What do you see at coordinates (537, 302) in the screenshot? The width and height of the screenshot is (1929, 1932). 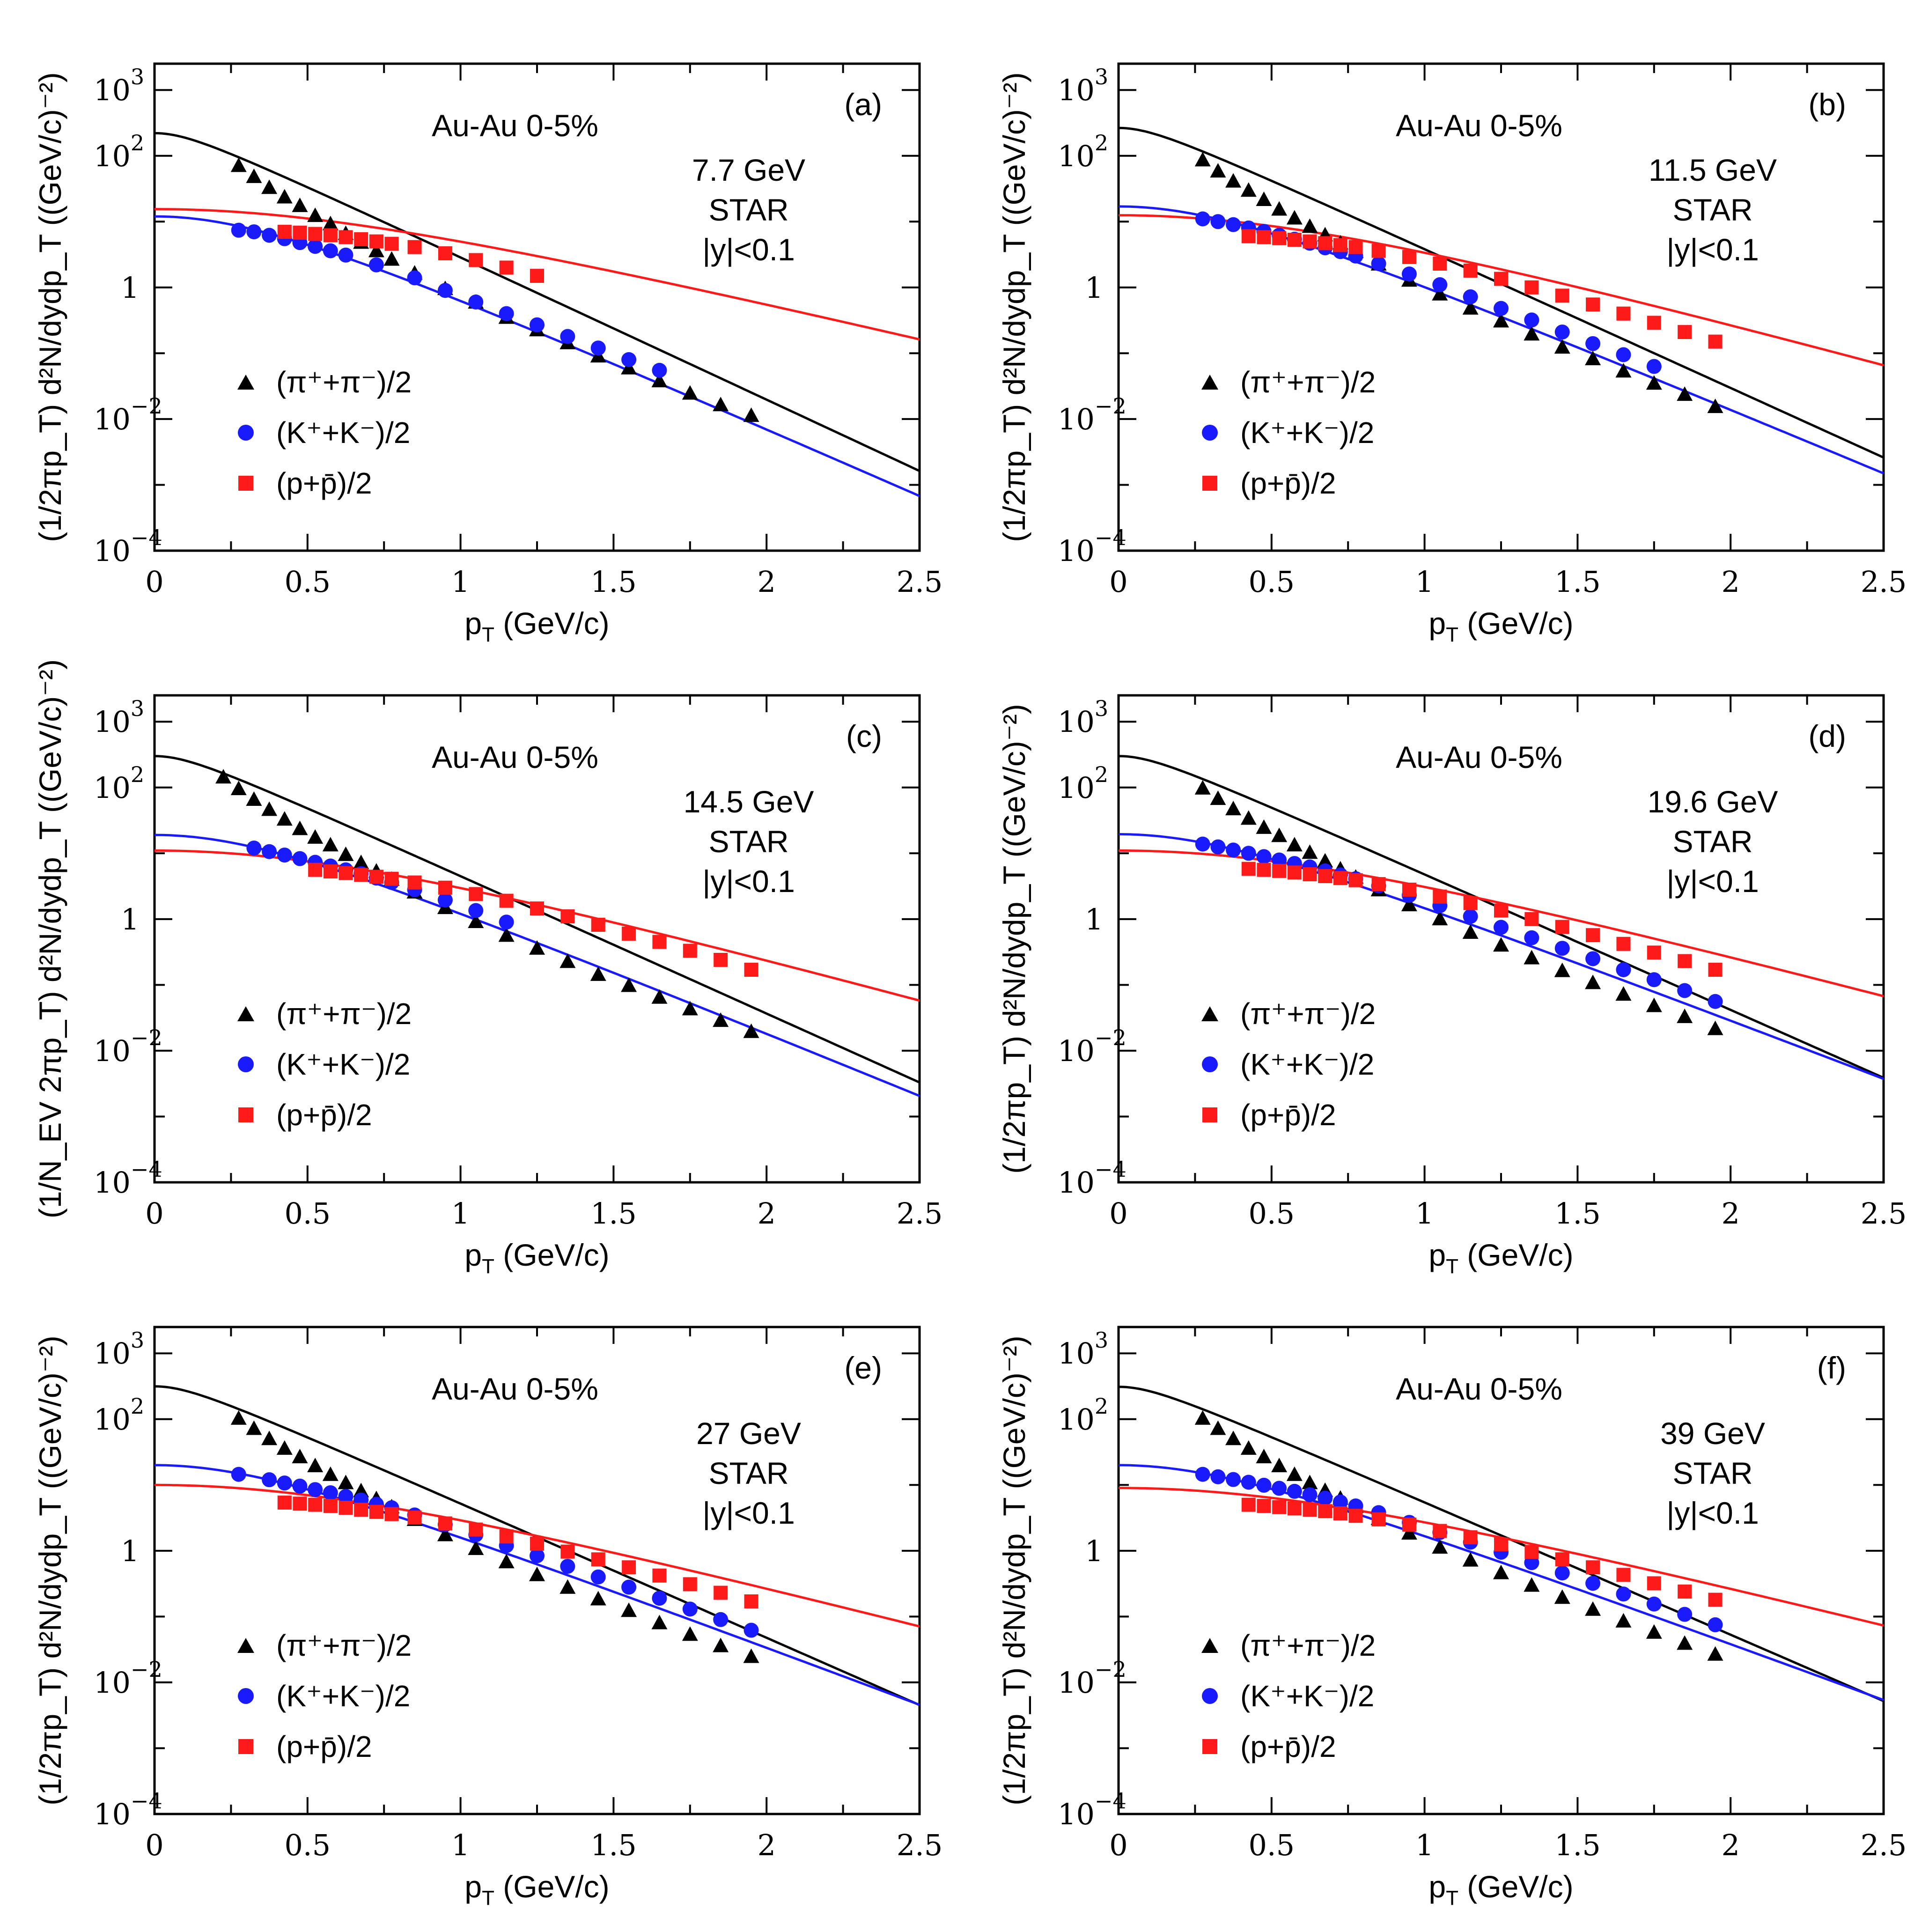 I see `pion-fit-line` at bounding box center [537, 302].